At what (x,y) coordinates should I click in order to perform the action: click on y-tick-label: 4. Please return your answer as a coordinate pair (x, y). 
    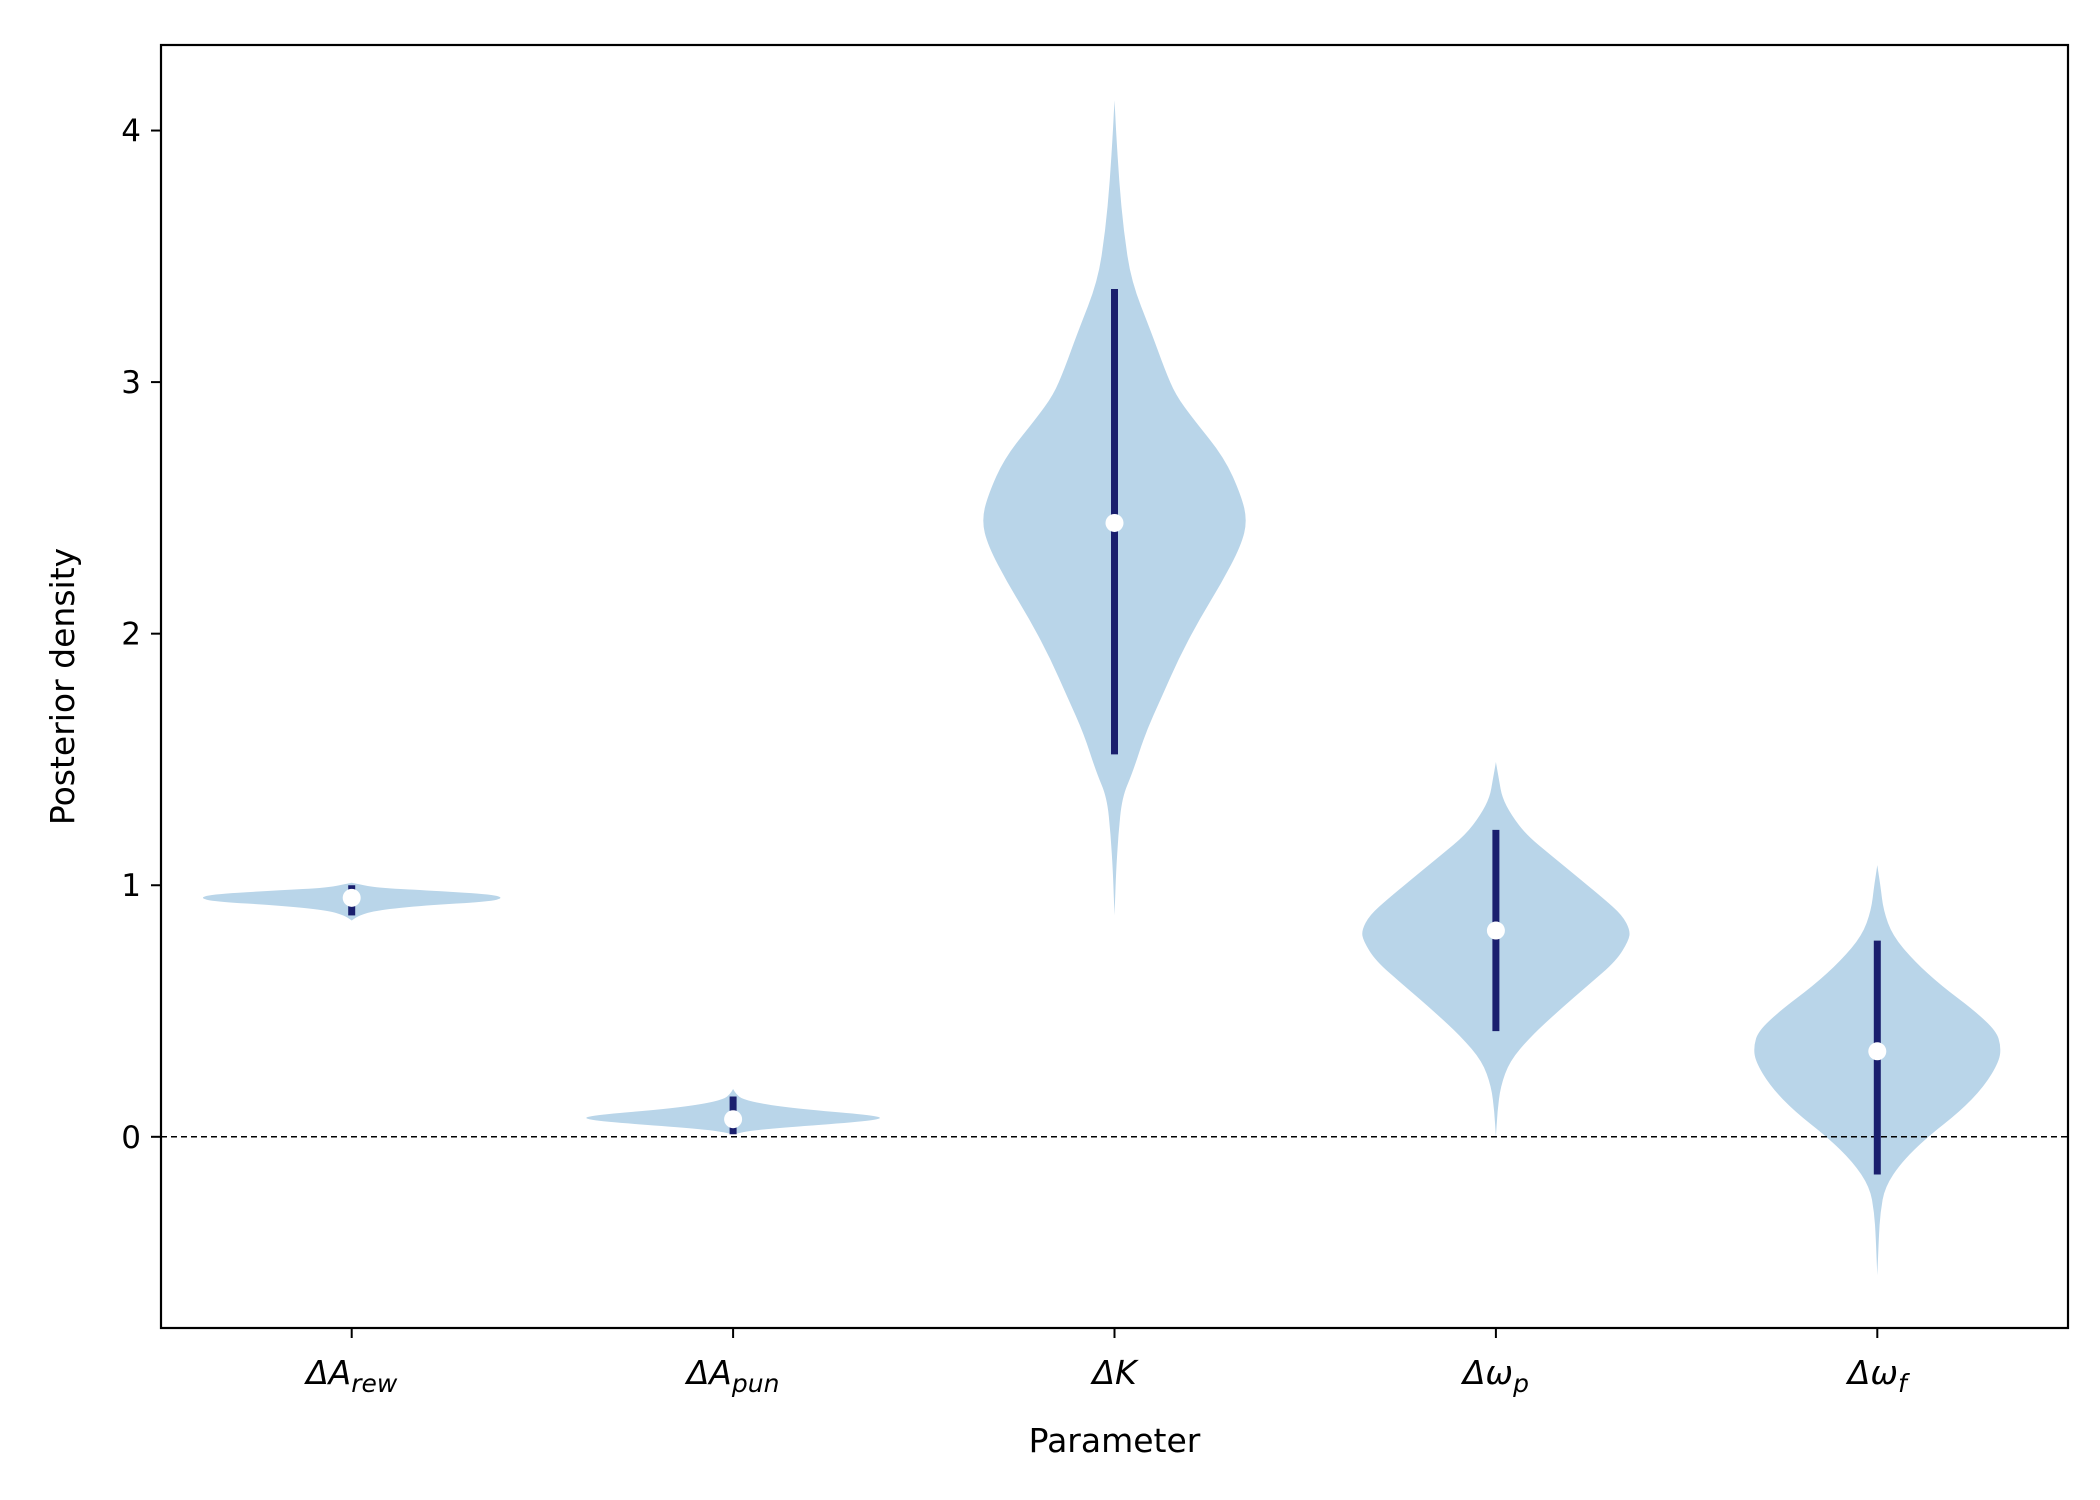
    Looking at the image, I should click on (131, 132).